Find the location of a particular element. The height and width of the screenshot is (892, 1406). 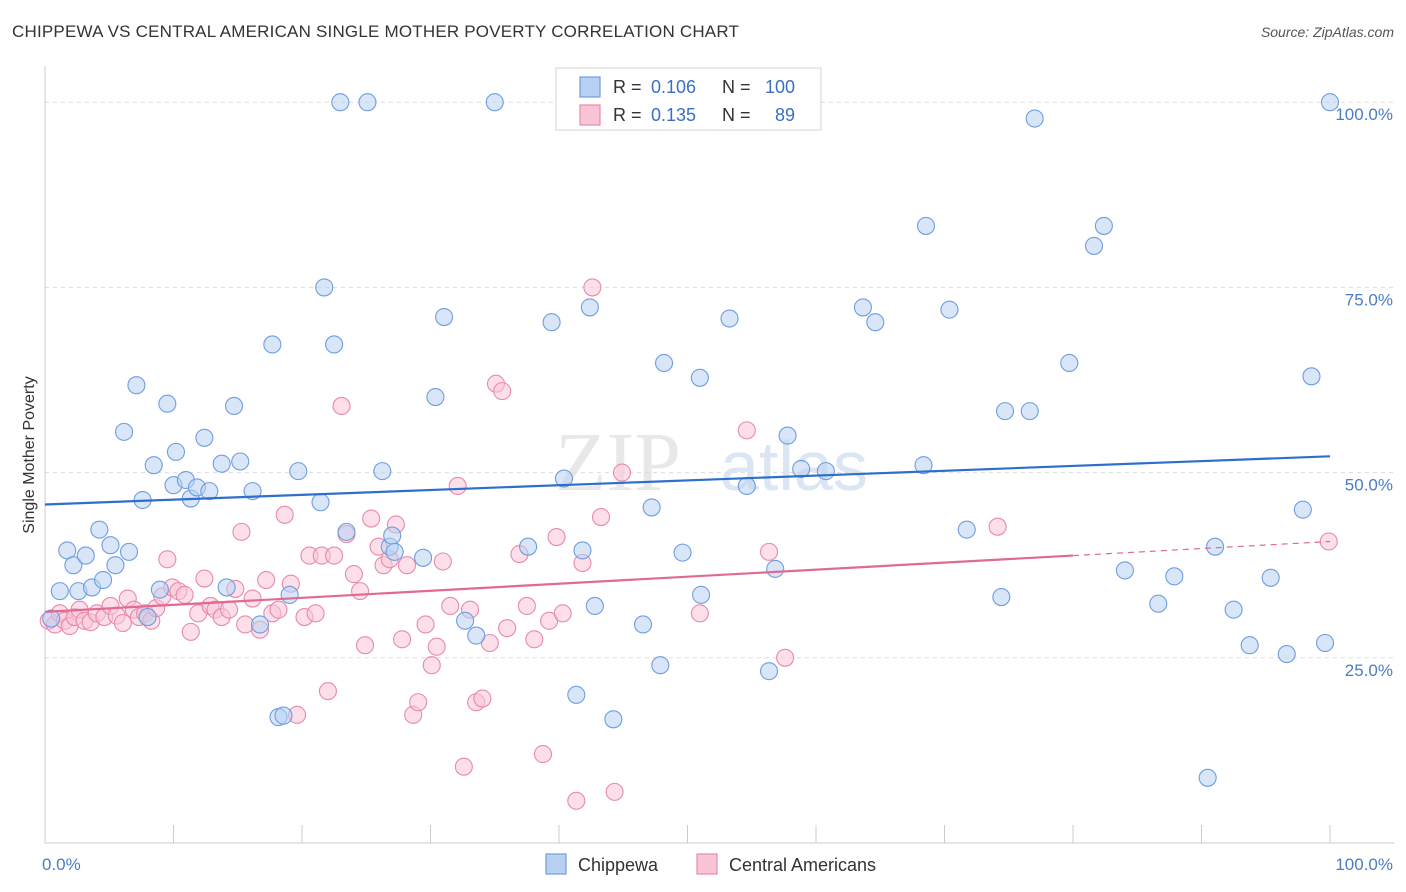

y-tick-label: 50.0% is located at coordinates (1369, 485).